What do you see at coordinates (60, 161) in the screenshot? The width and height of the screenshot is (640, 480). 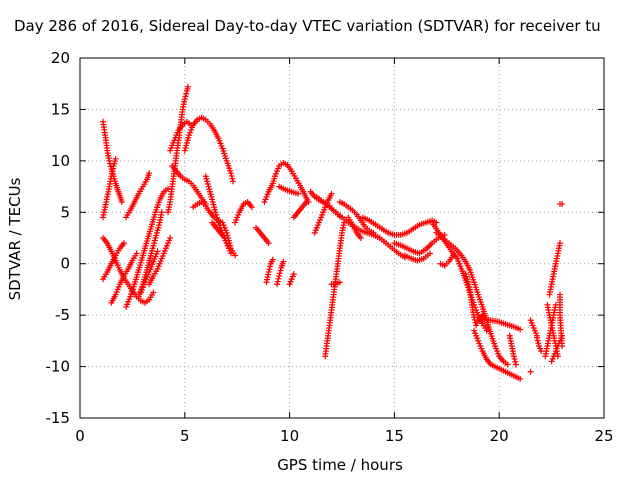 I see `y-tick-label: 10` at bounding box center [60, 161].